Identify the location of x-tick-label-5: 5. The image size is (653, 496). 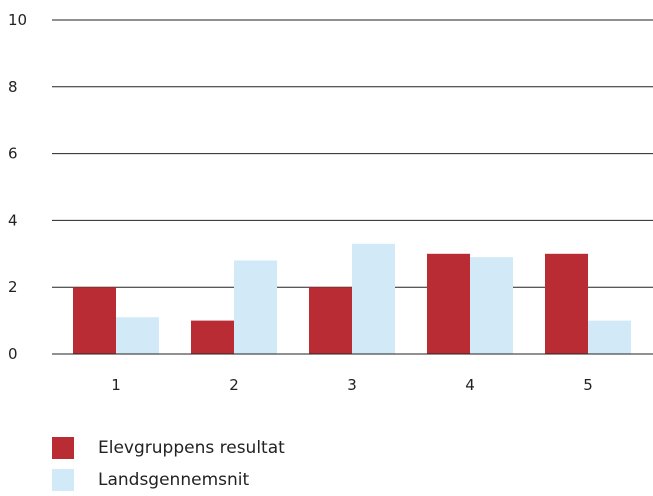
(588, 385).